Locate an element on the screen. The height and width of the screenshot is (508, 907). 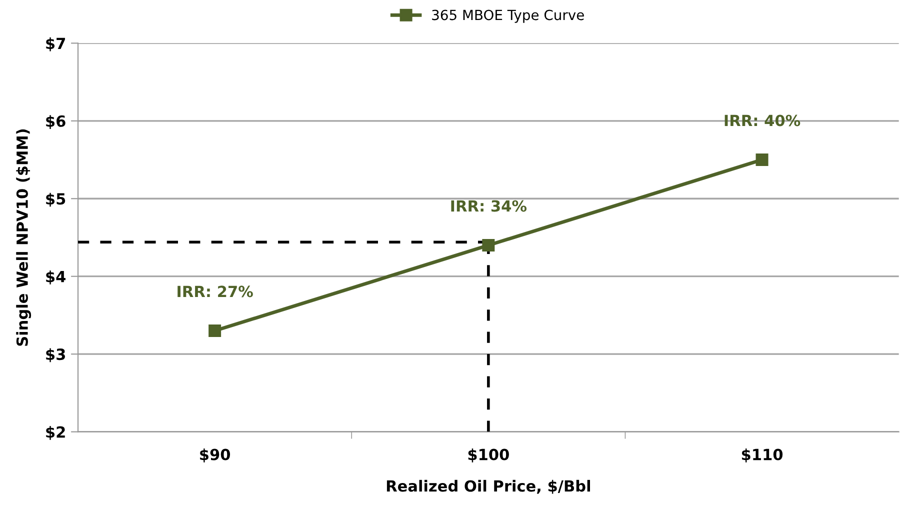
y-tick-label: $3 is located at coordinates (55, 355).